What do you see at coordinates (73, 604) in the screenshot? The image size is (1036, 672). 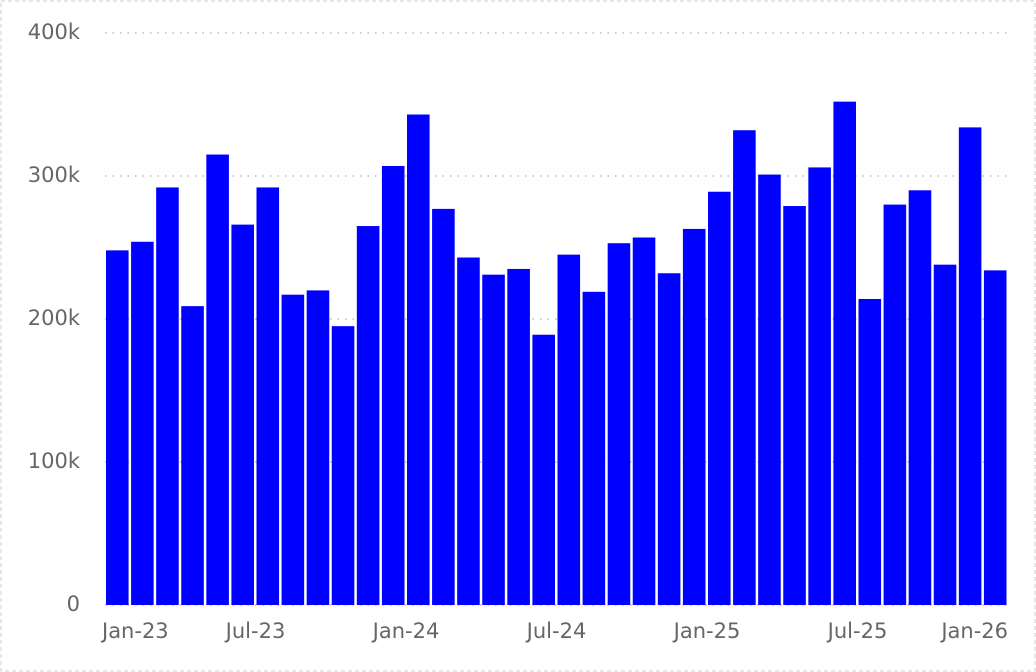 I see `y-tick-label: 0` at bounding box center [73, 604].